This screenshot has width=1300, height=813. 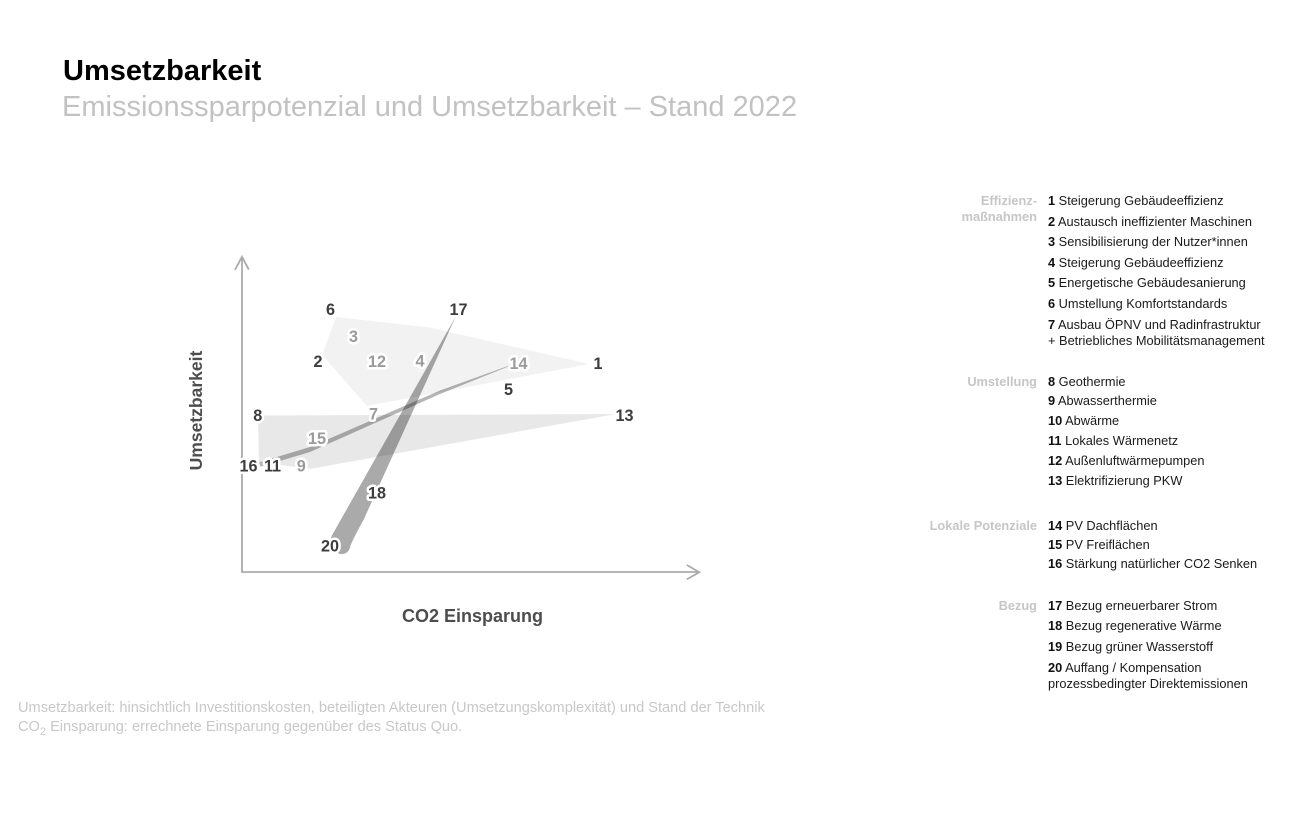 I want to click on svg-text: 11, so click(x=272, y=467).